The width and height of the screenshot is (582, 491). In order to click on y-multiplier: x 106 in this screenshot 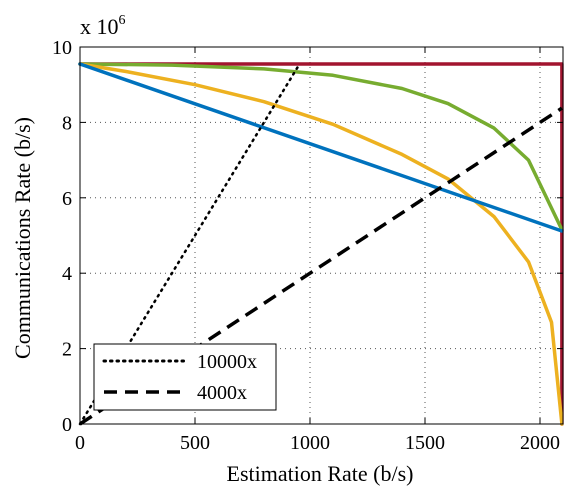, I will do `click(103, 26)`.